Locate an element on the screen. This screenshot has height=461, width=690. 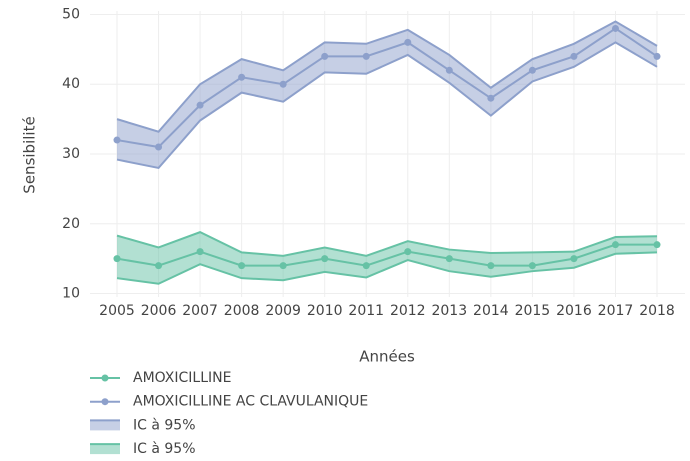
x-tick-label: 2006 is located at coordinates (159, 311).